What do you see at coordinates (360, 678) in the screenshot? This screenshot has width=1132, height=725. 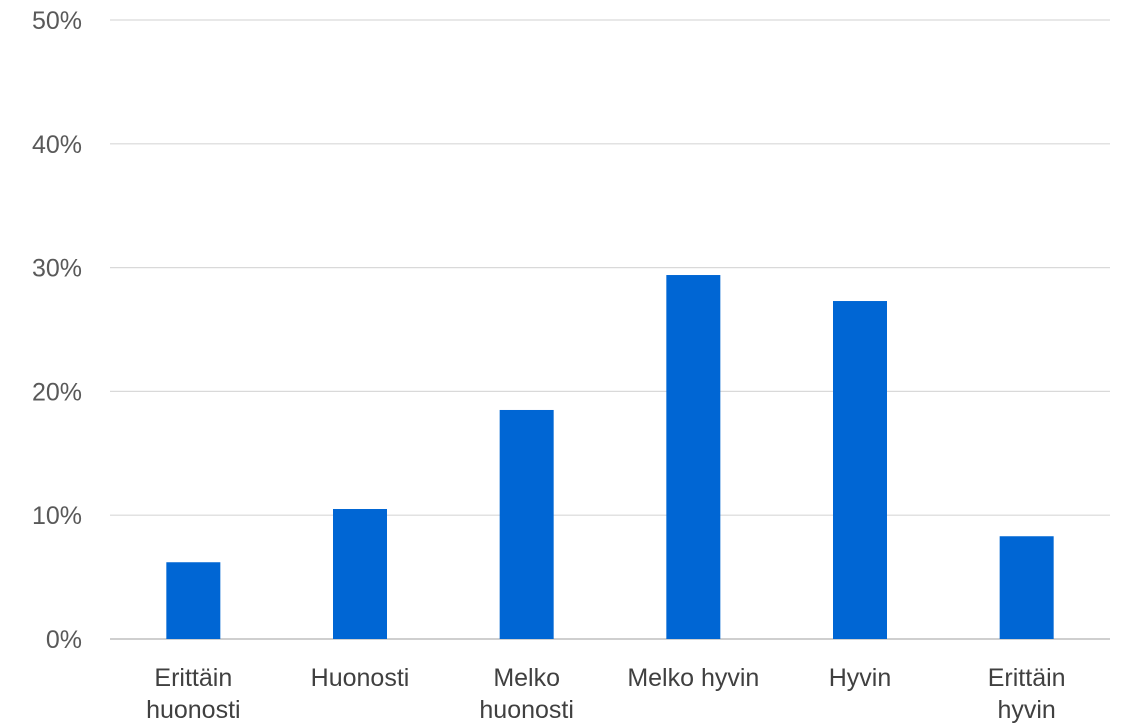 I see `x-category-label: Huonosti` at bounding box center [360, 678].